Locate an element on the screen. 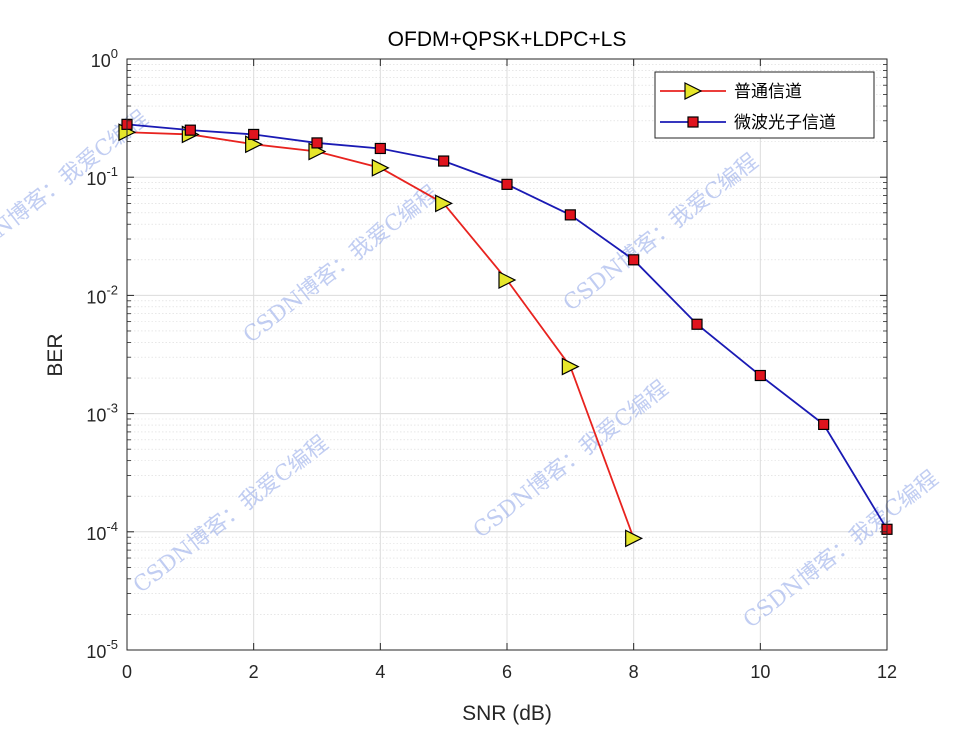 The height and width of the screenshot is (735, 980). x-tick-label: 2 is located at coordinates (254, 672).